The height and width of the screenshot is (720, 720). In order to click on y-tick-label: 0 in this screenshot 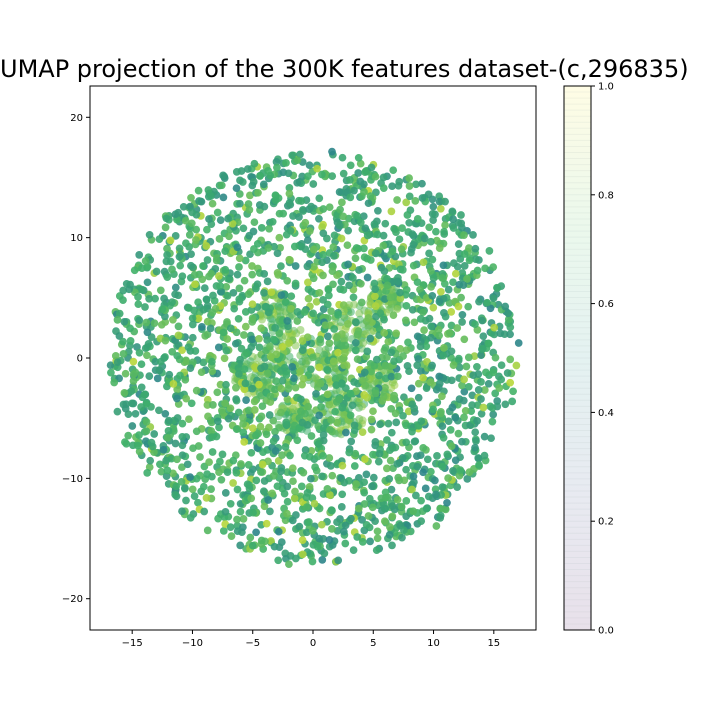, I will do `click(80, 359)`.